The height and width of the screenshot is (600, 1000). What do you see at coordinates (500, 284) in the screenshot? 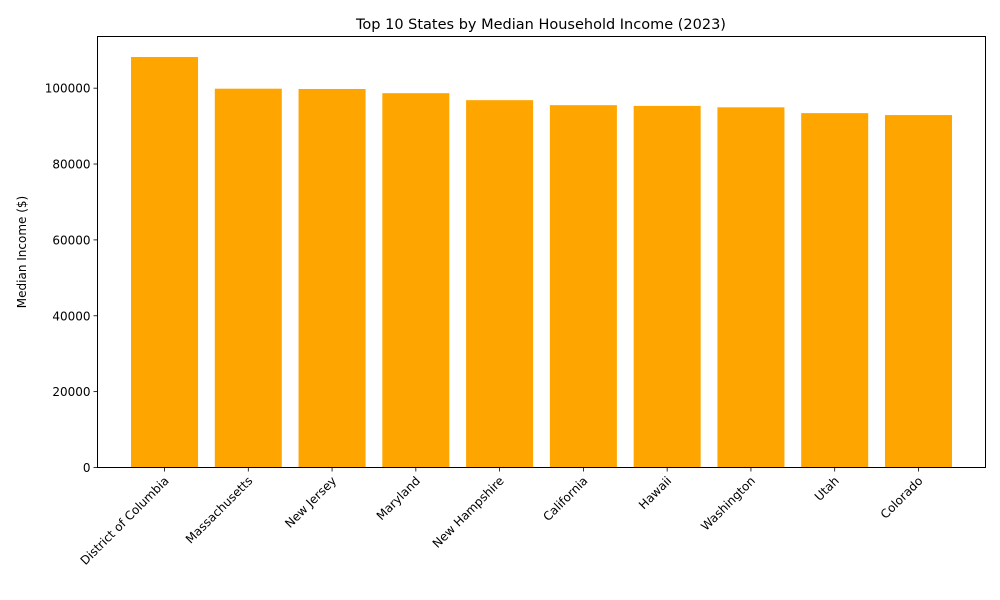
I see `bar-new-hampshire` at bounding box center [500, 284].